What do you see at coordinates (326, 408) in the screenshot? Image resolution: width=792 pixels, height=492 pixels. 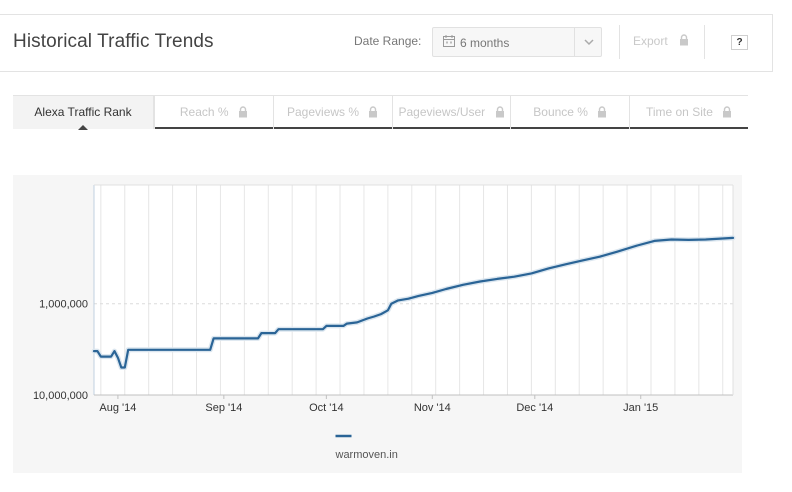 I see `x-tick-label: Oct '14` at bounding box center [326, 408].